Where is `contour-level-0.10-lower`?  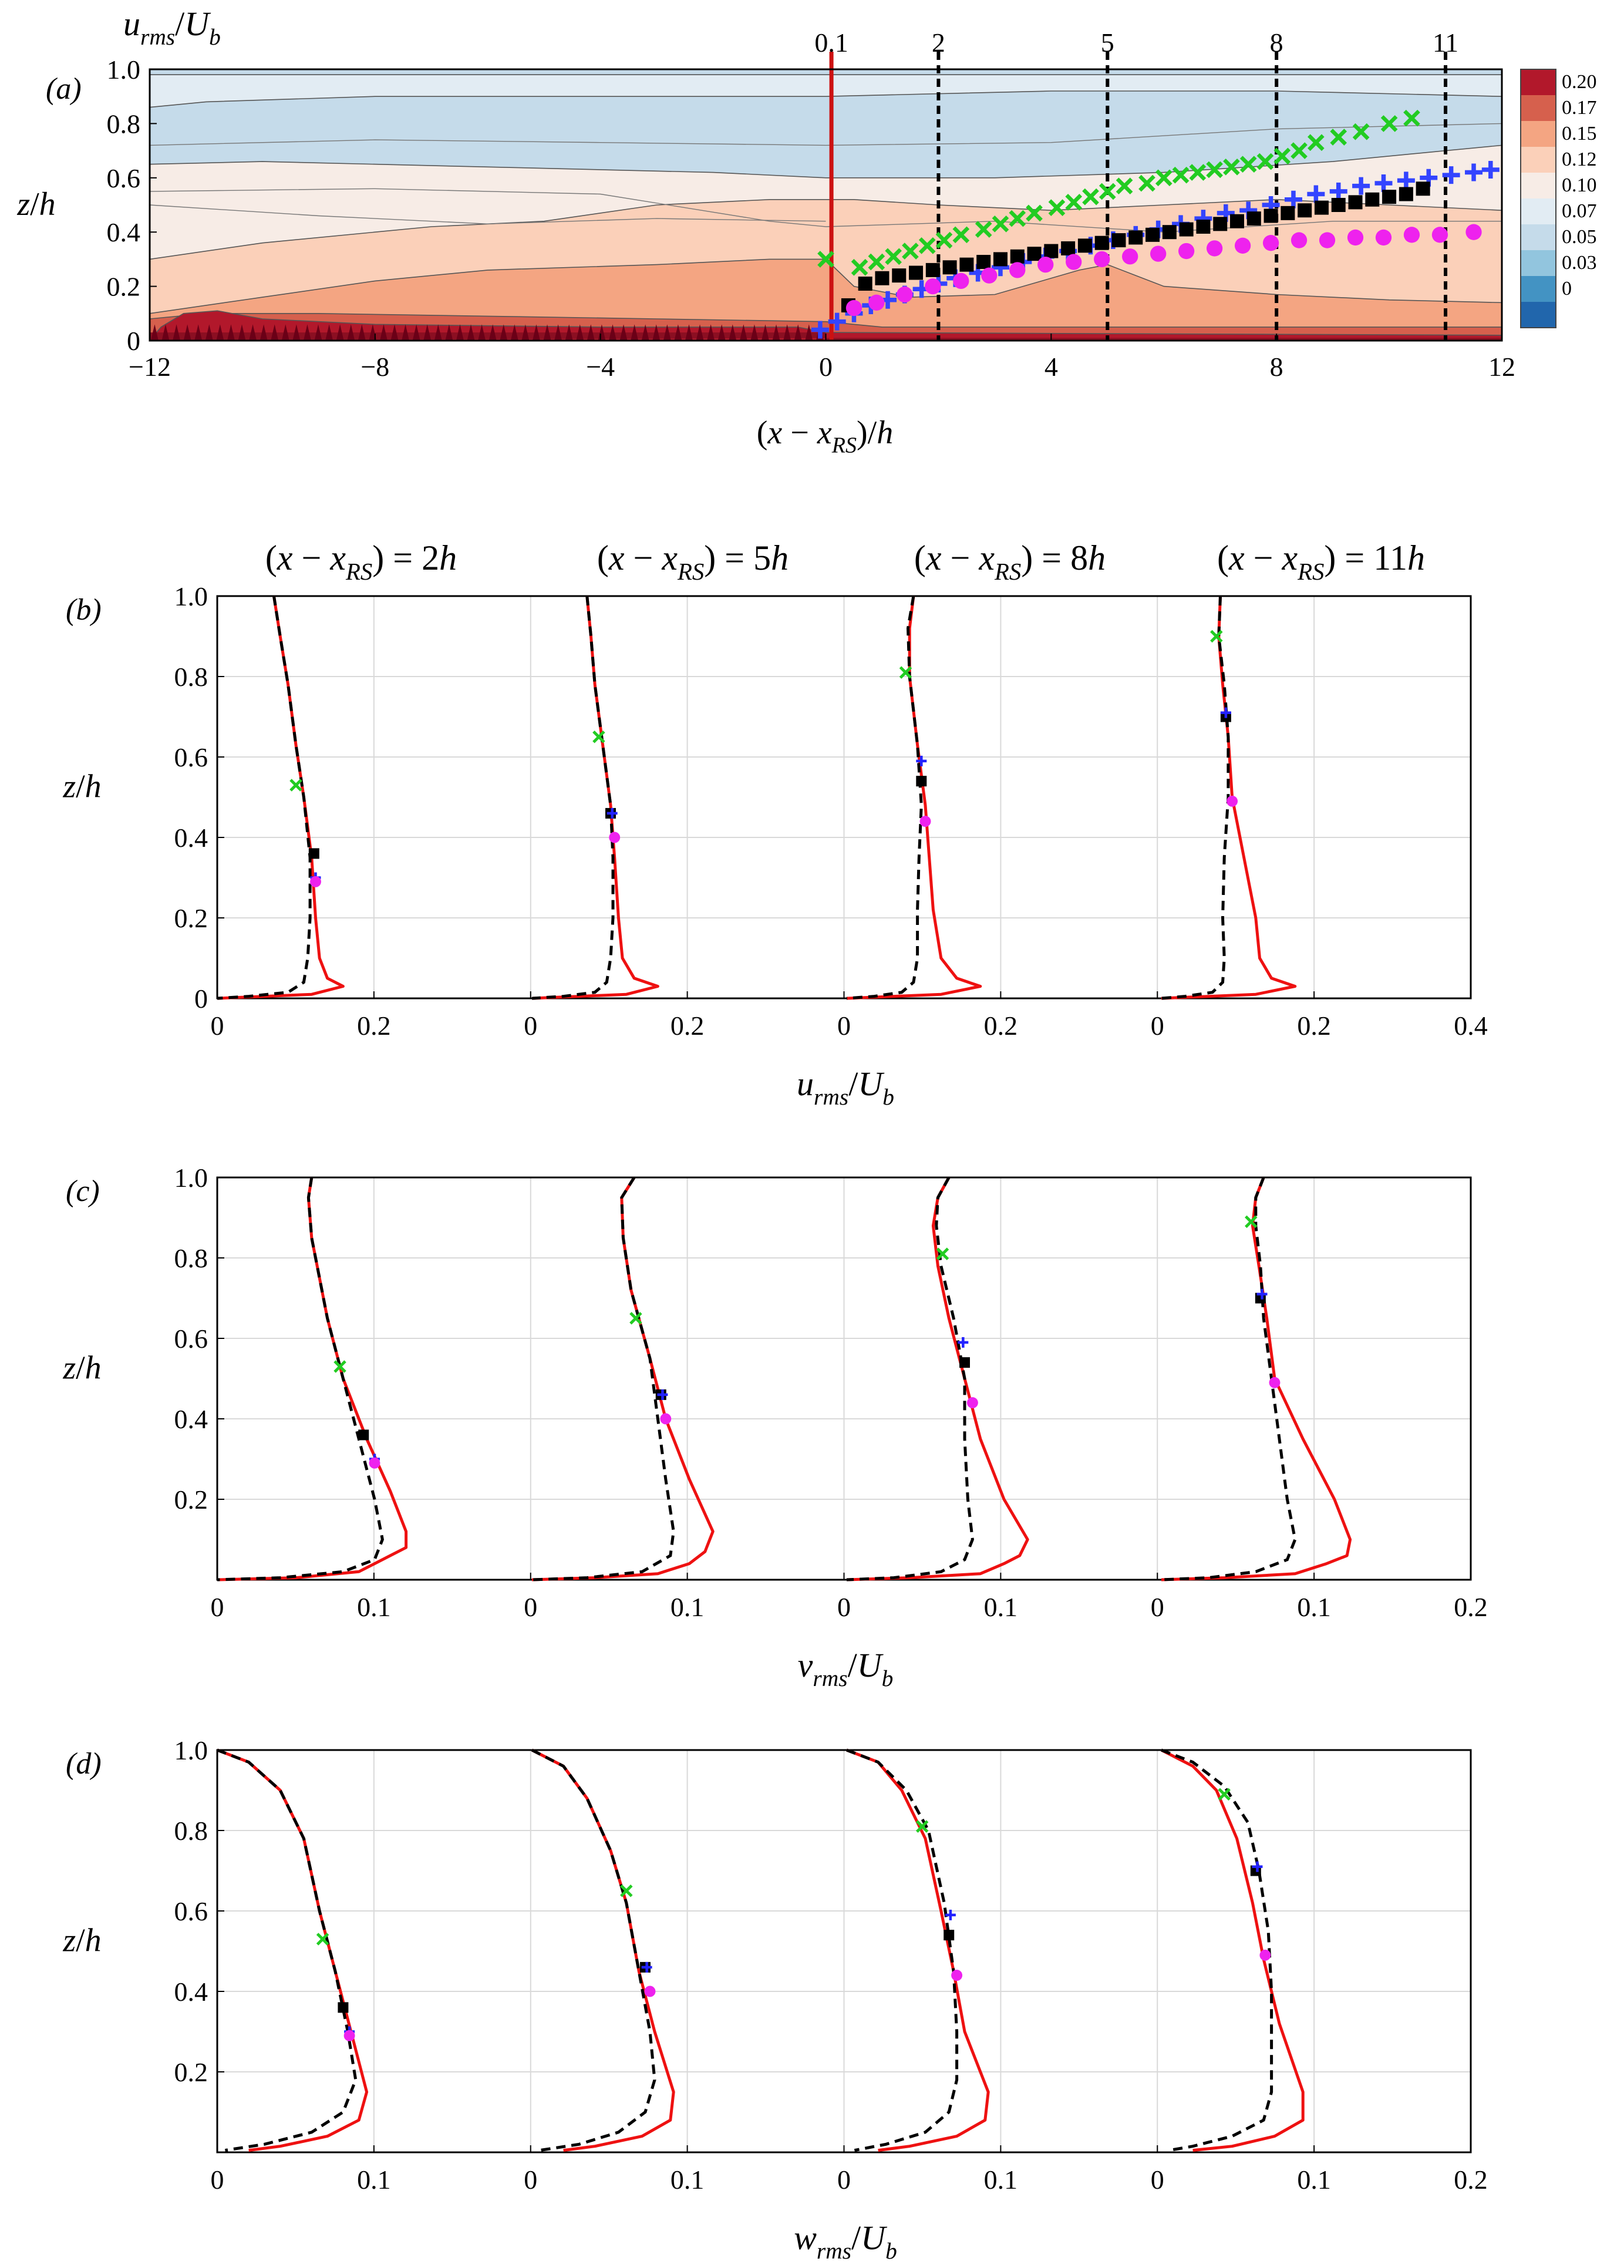 contour-level-0.10-lower is located at coordinates (826, 207).